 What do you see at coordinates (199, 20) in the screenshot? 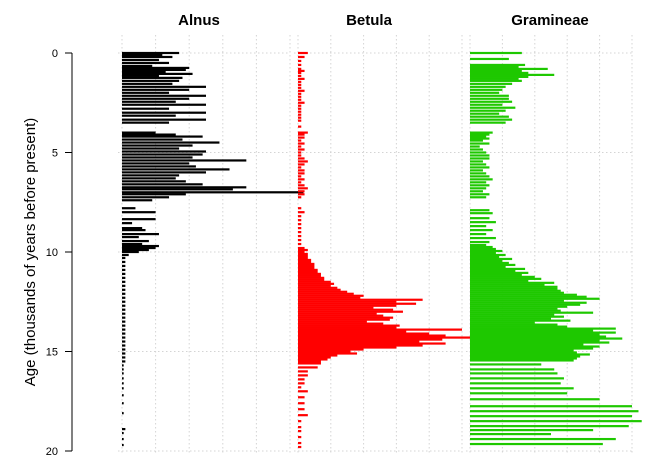
I see `panel-title-alnus: Alnus` at bounding box center [199, 20].